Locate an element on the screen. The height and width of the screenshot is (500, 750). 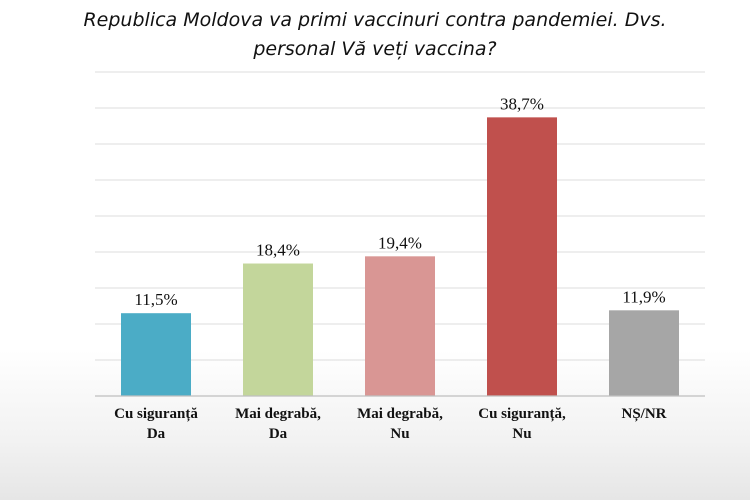
data-label-2: 18,4% is located at coordinates (278, 250).